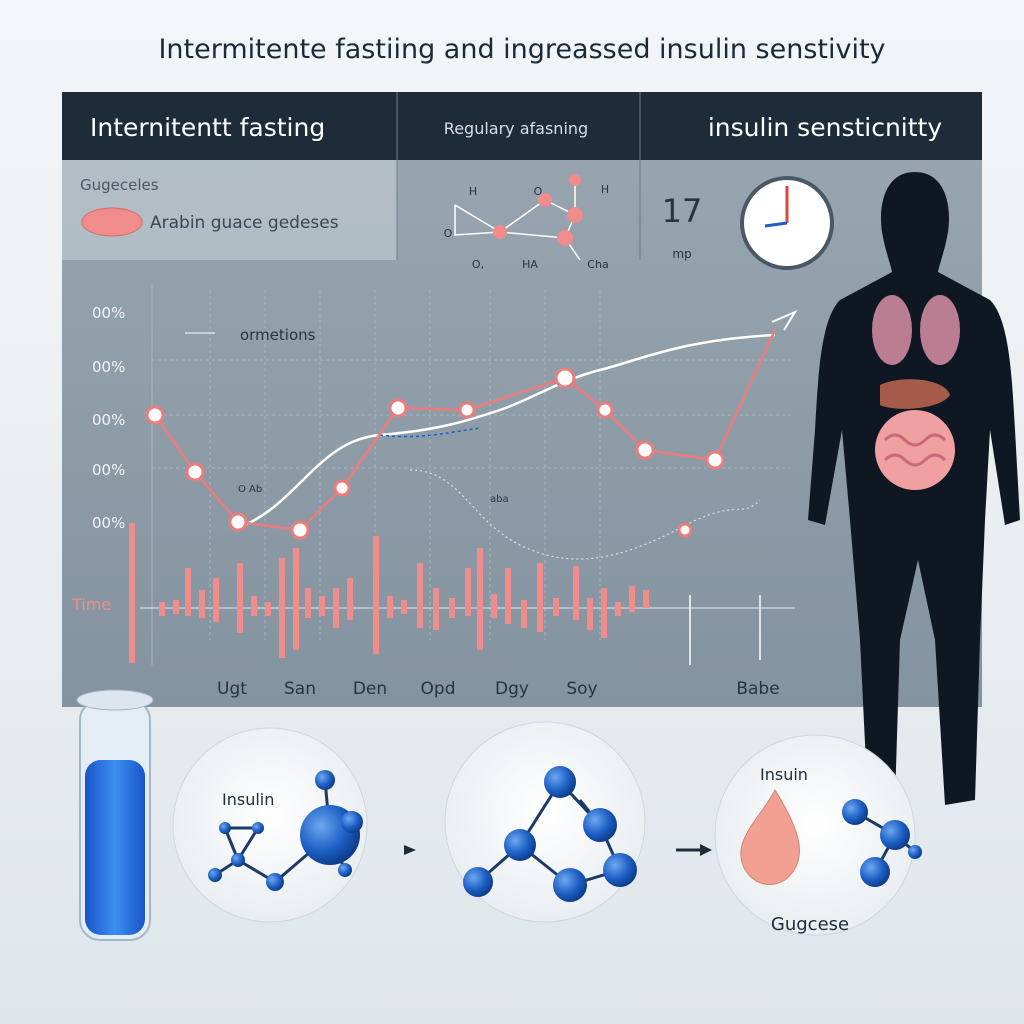  What do you see at coordinates (757, 689) in the screenshot?
I see `x-label: Babe` at bounding box center [757, 689].